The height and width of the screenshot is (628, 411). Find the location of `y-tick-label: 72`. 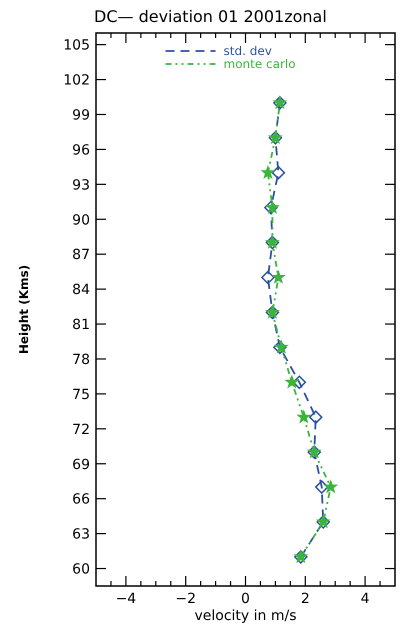

y-tick-label: 72 is located at coordinates (81, 430).